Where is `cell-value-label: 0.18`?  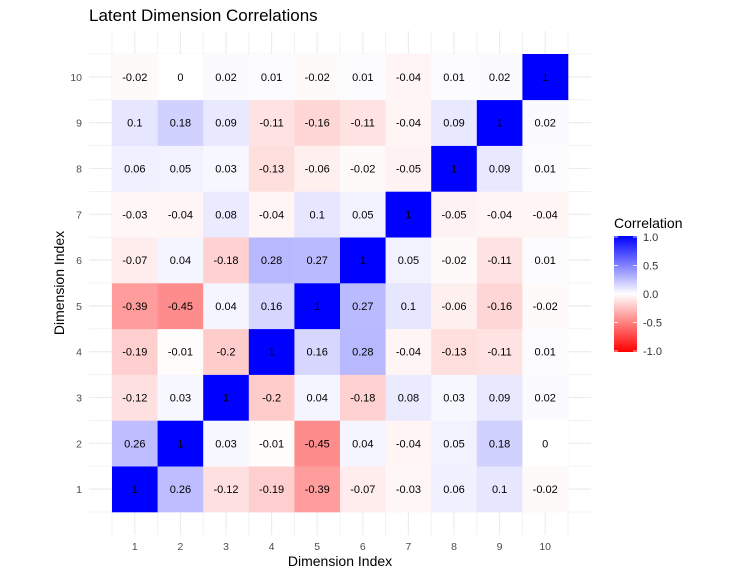 cell-value-label: 0.18 is located at coordinates (180, 124).